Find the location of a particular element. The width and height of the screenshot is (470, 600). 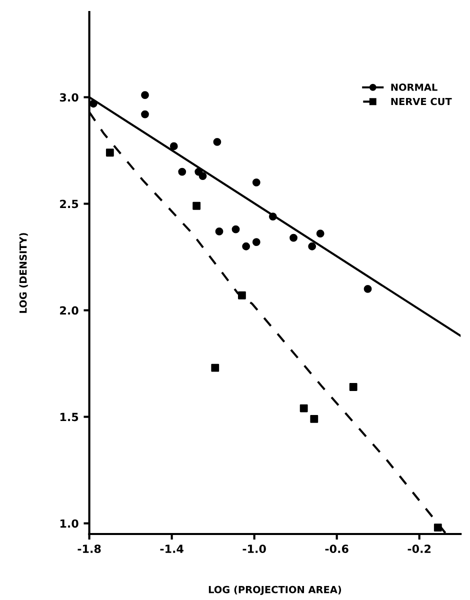

y-tick-label: 2.5 is located at coordinates (69, 204).